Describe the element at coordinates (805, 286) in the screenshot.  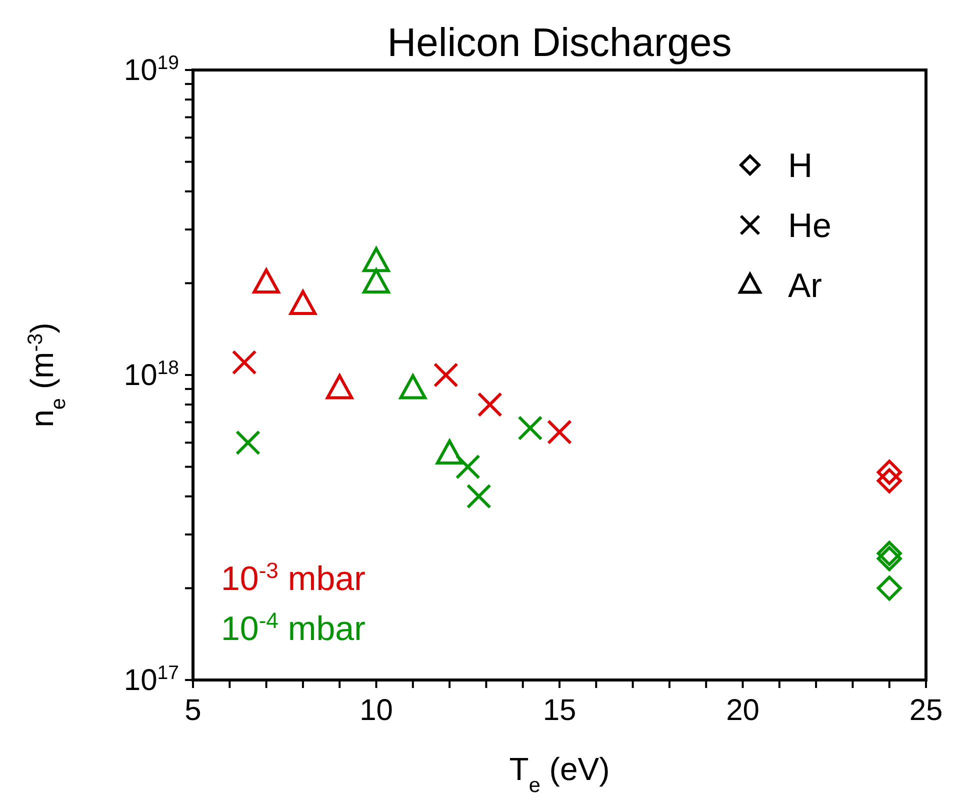
I see `annotation: Ar` at that location.